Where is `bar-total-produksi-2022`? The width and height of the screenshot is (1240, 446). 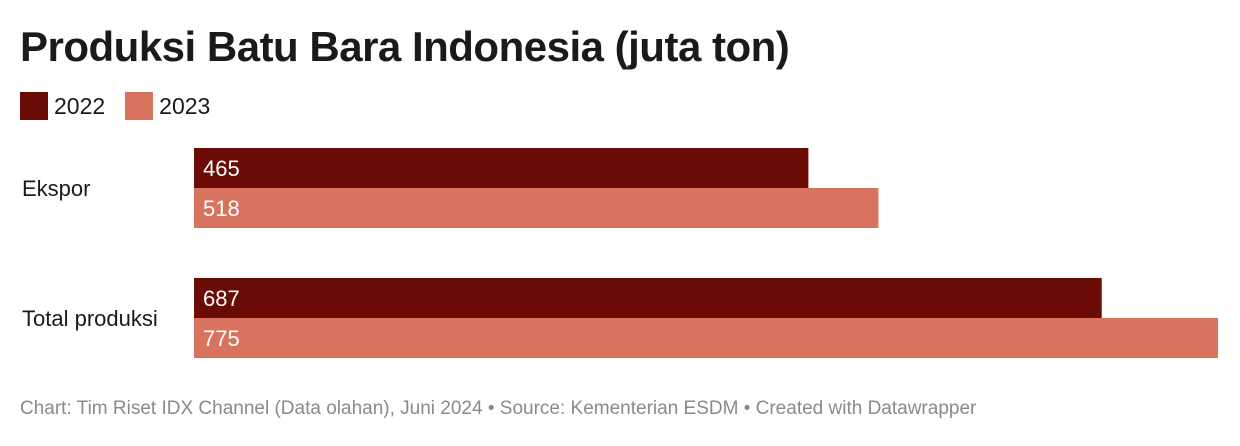
bar-total-produksi-2022 is located at coordinates (648, 298).